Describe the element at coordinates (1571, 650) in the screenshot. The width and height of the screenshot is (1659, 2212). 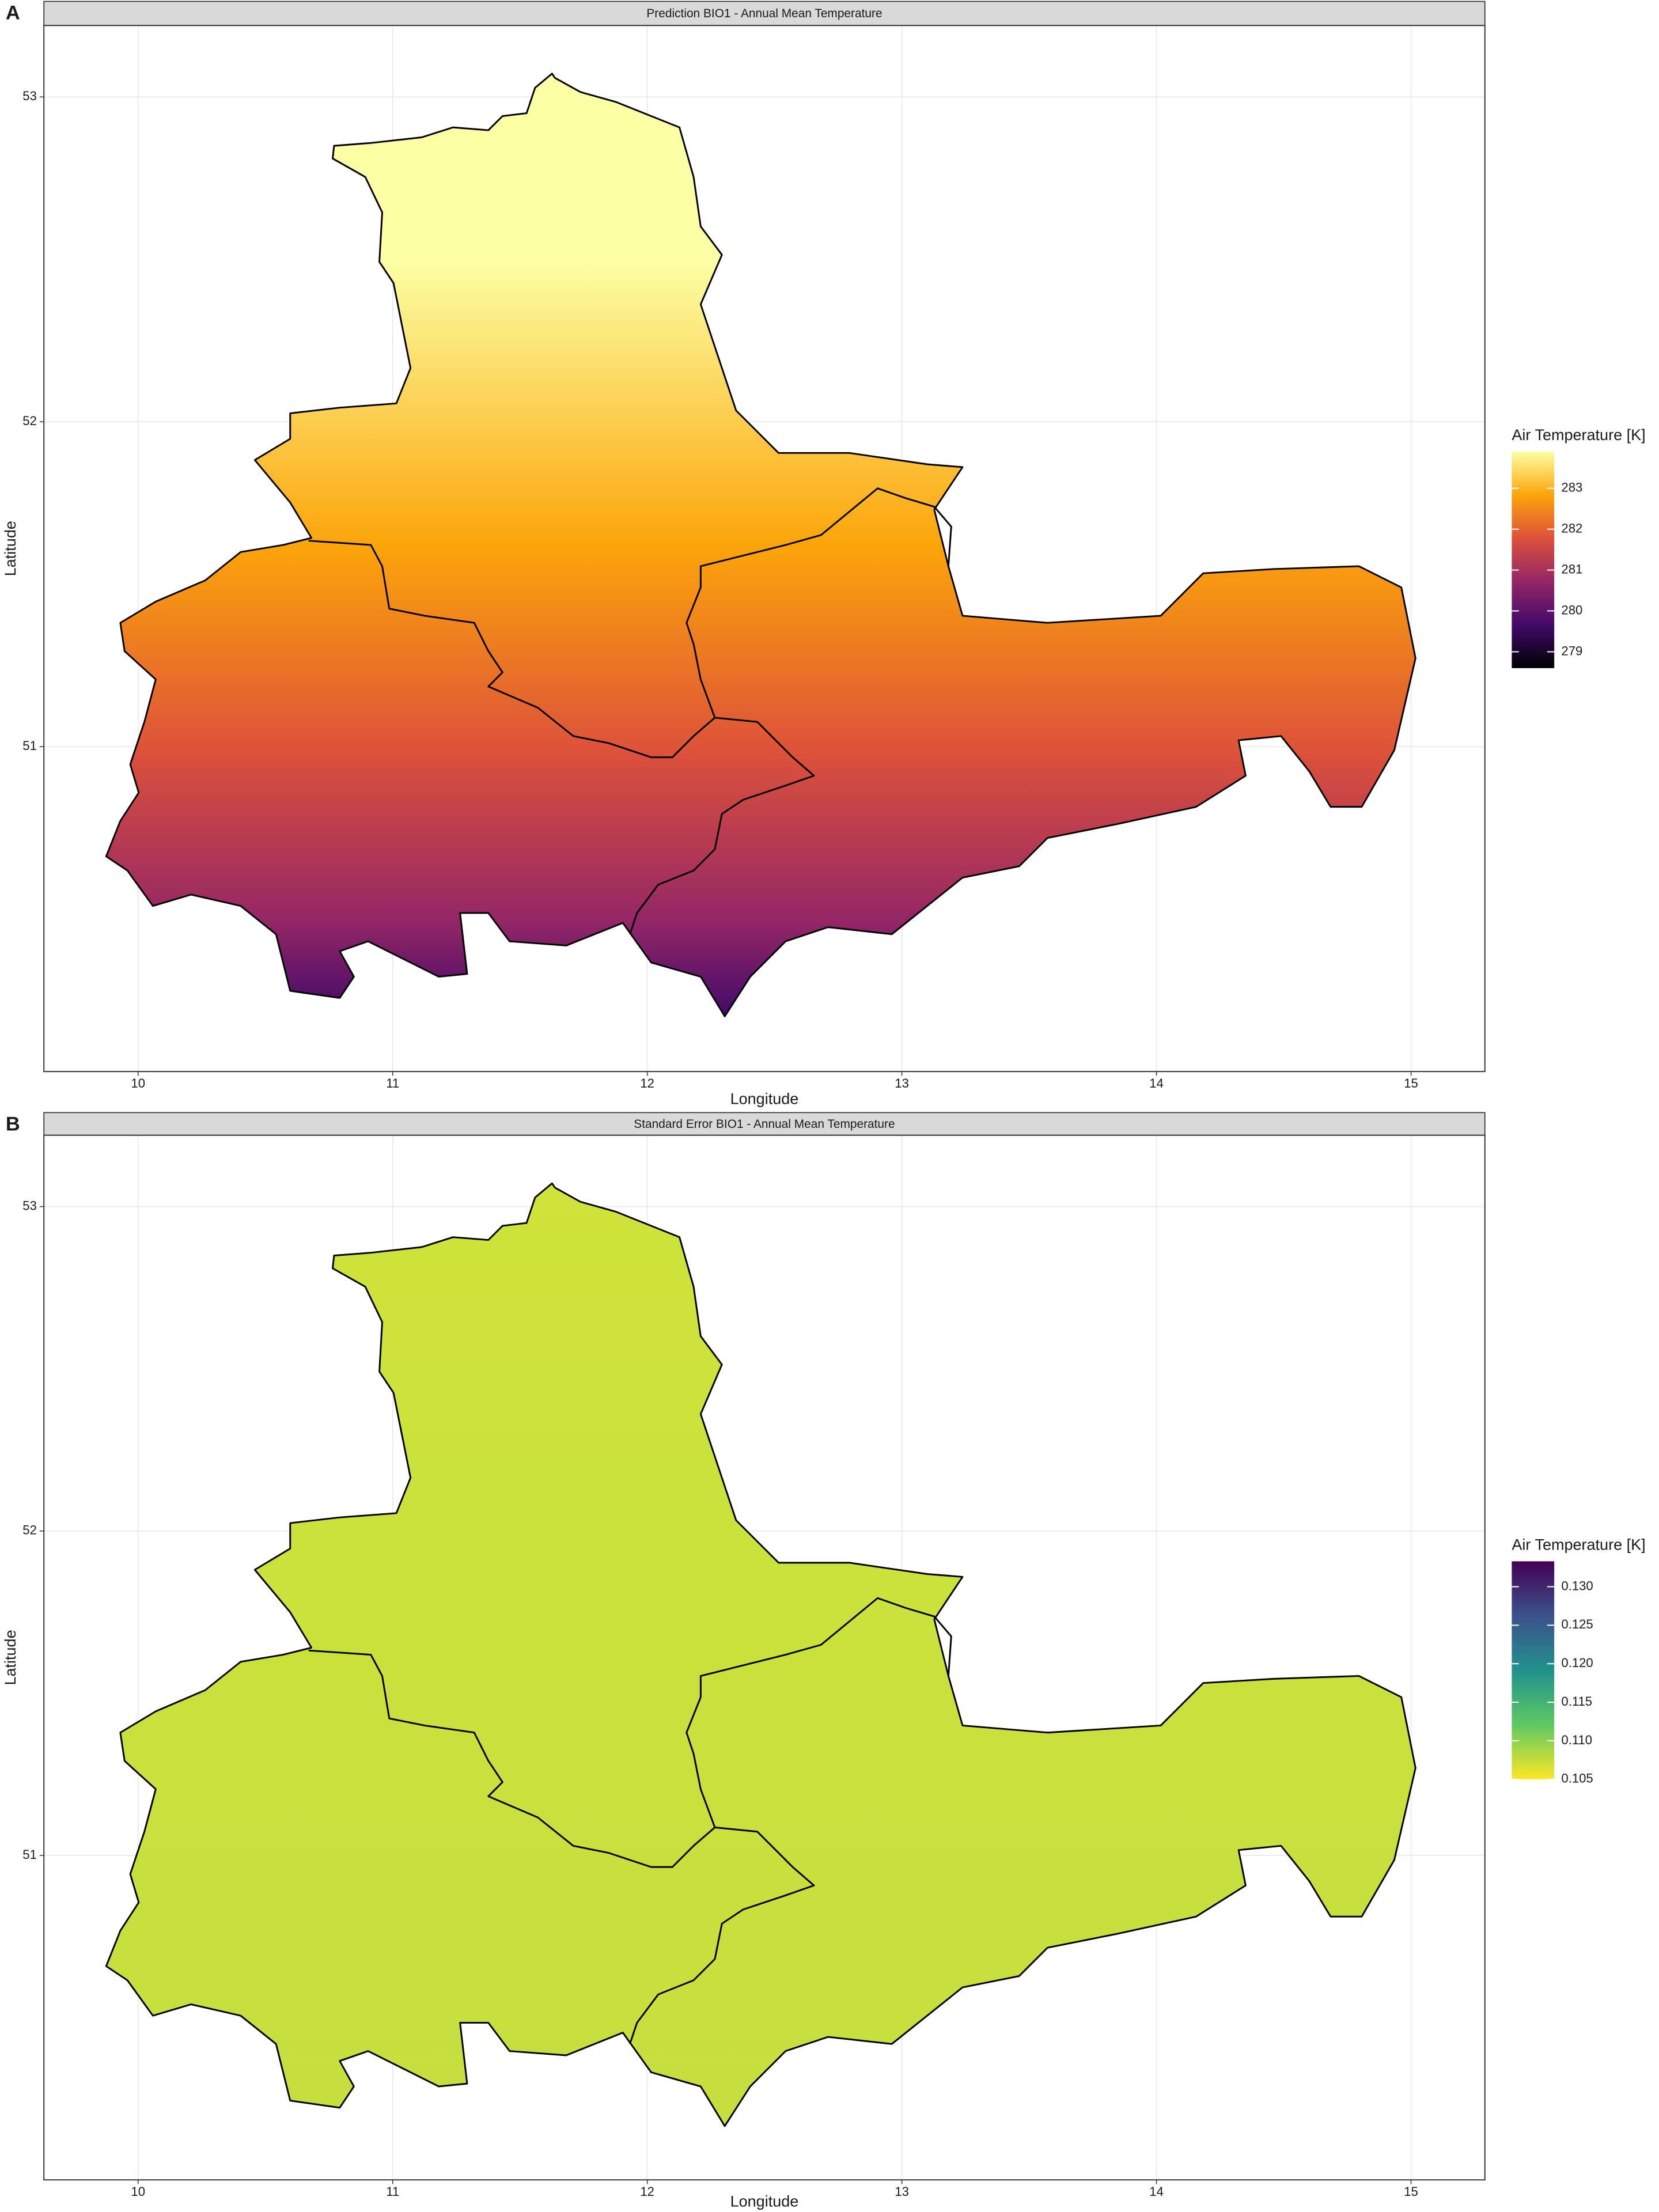
I see `legend-tick-label: 279` at that location.